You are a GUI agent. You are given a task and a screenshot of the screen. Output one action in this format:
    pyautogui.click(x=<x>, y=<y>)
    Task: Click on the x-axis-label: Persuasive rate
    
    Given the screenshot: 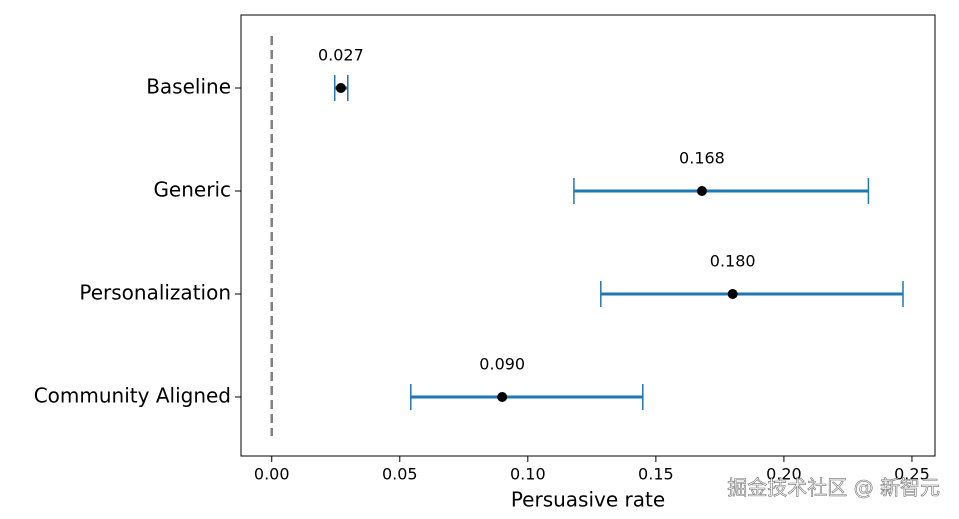 What is the action you would take?
    pyautogui.click(x=588, y=500)
    